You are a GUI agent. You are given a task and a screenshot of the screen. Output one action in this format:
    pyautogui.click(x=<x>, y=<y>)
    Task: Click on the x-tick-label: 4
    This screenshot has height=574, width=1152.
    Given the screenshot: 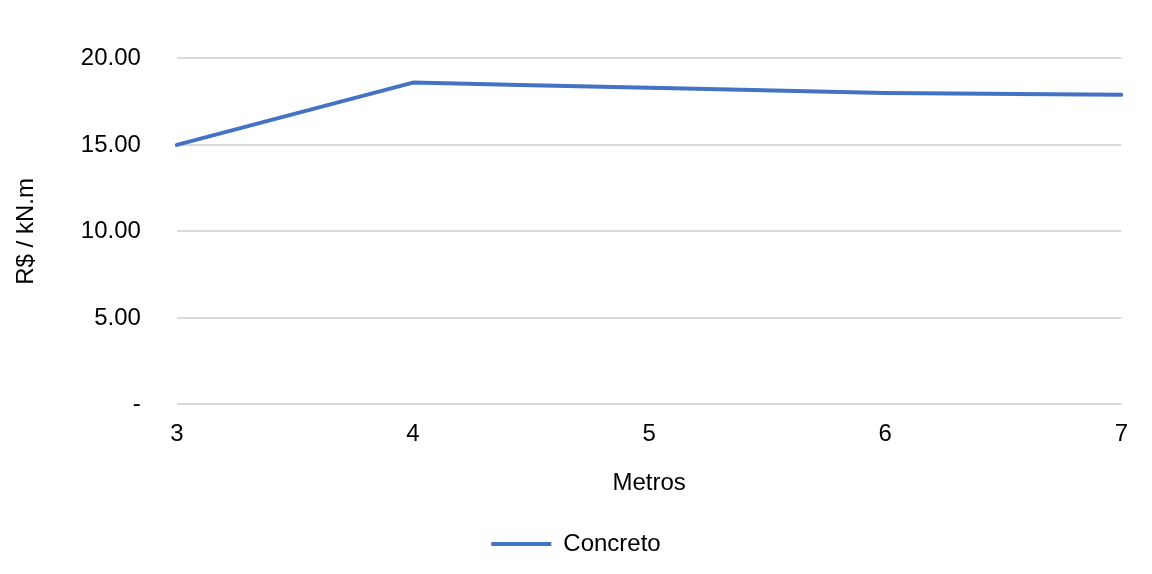 What is the action you would take?
    pyautogui.click(x=413, y=433)
    